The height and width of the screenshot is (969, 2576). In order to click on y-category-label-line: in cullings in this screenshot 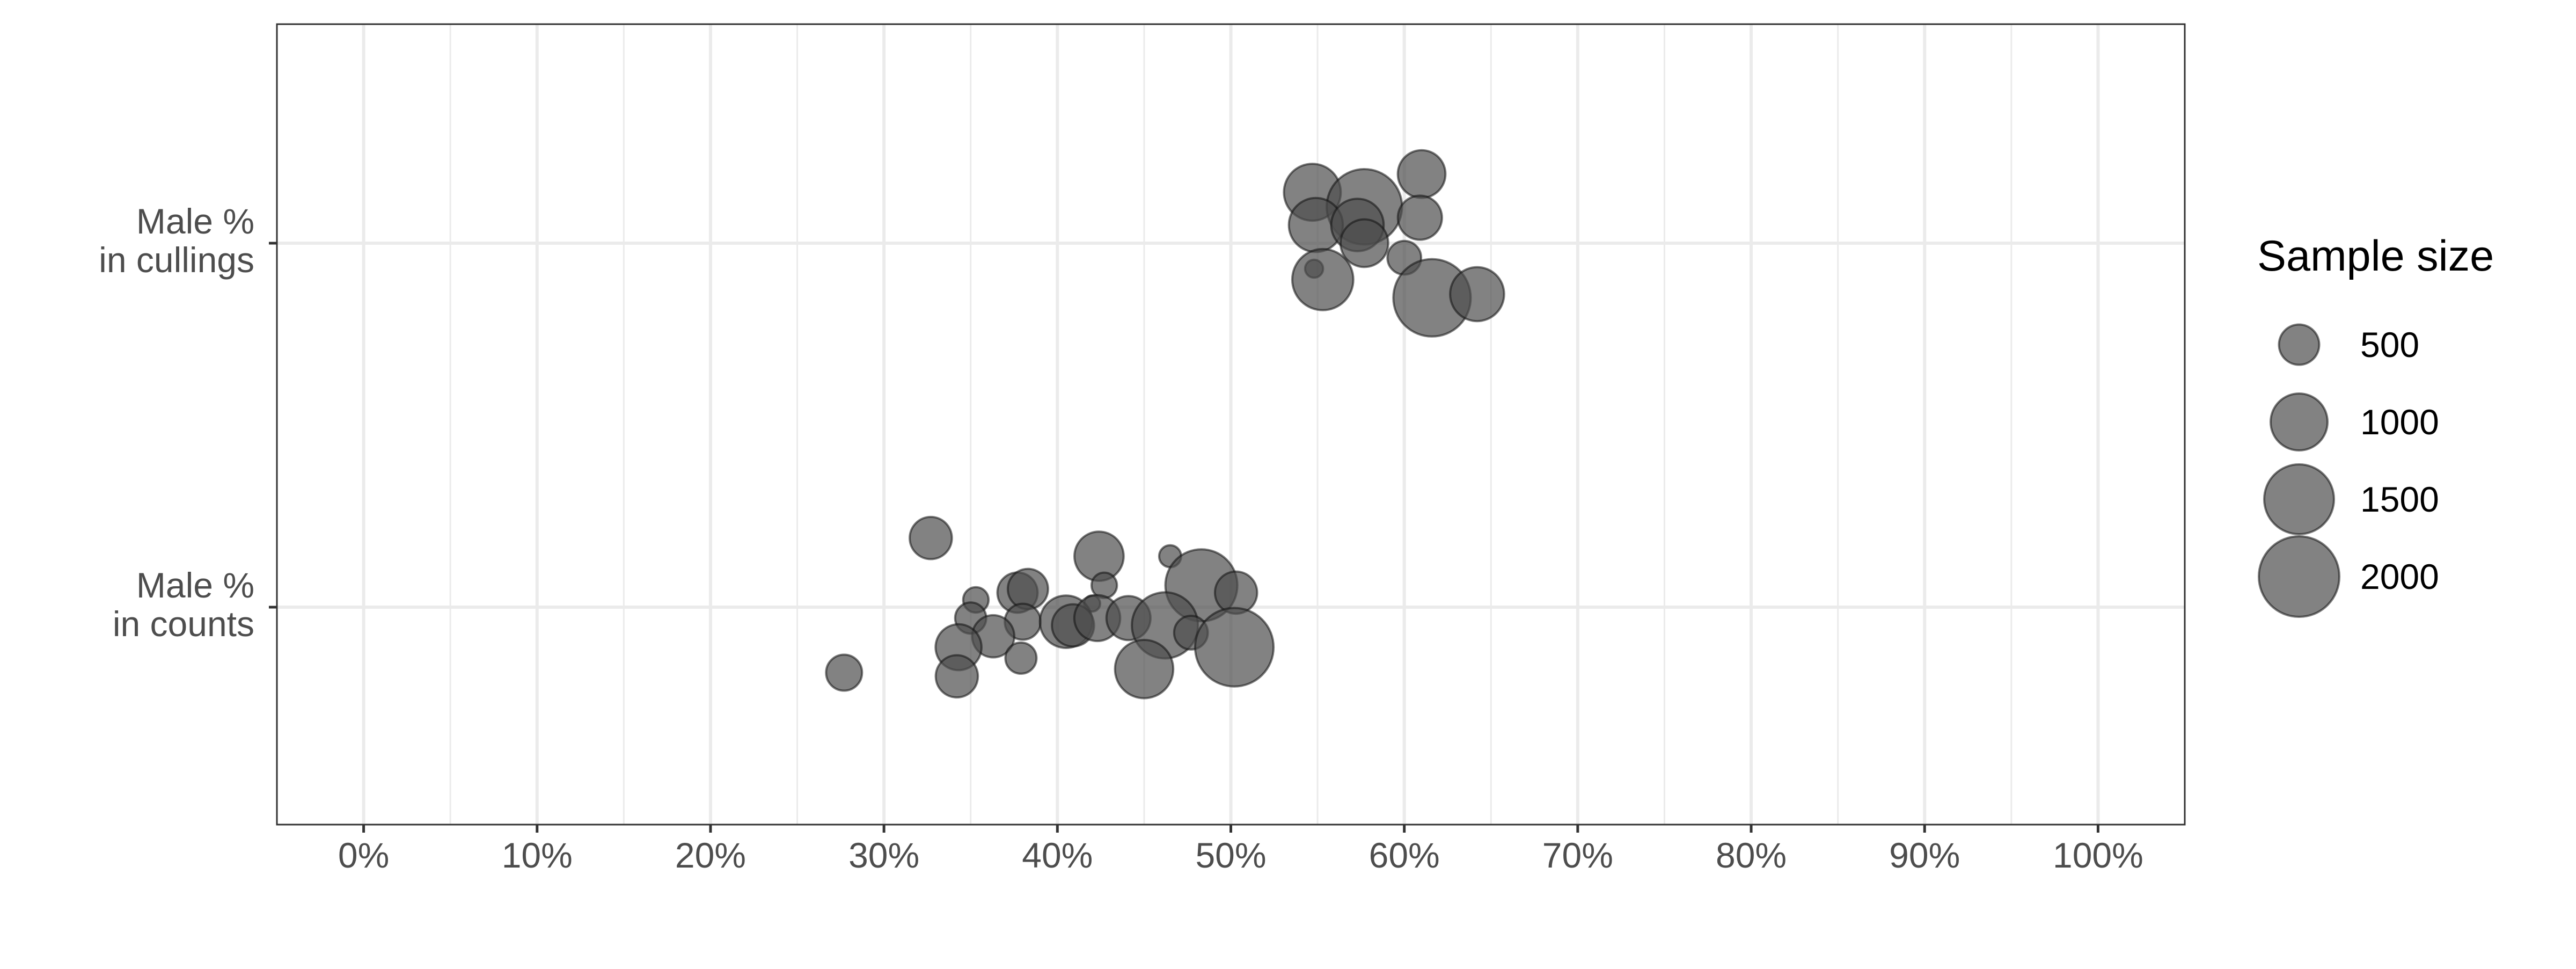, I will do `click(176, 260)`.